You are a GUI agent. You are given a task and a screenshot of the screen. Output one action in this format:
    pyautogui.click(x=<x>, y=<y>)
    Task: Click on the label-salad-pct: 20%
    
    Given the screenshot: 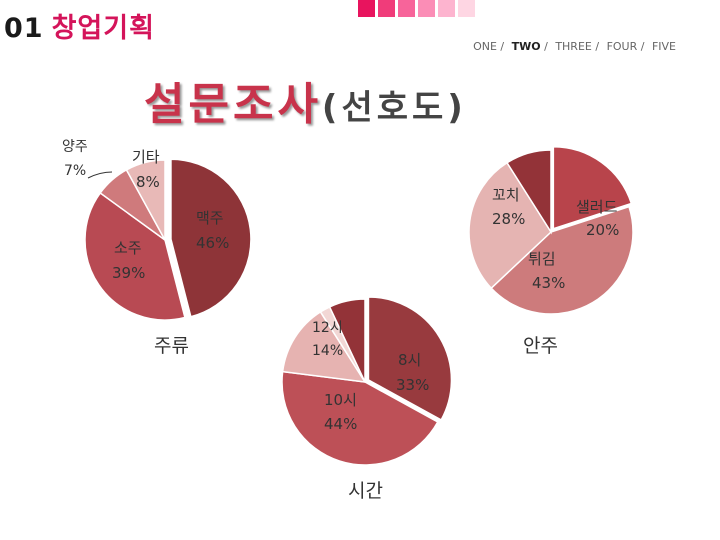 What is the action you would take?
    pyautogui.click(x=602, y=230)
    